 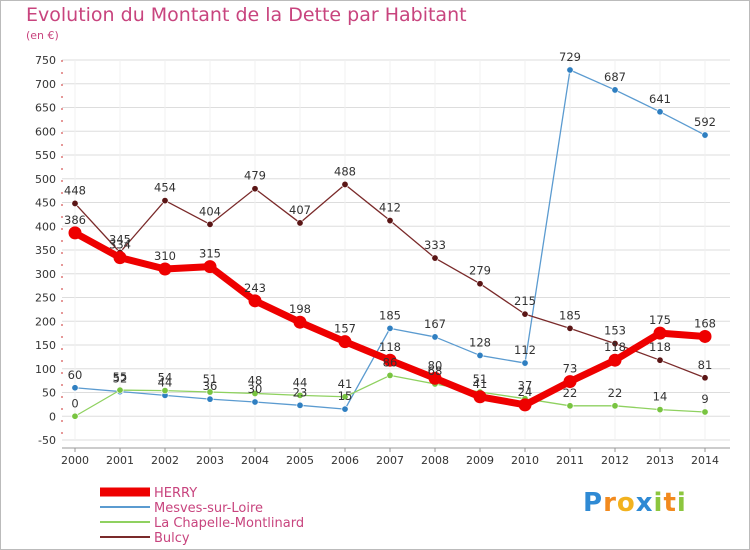 What do you see at coordinates (165, 256) in the screenshot?
I see `data-label-herry: 310` at bounding box center [165, 256].